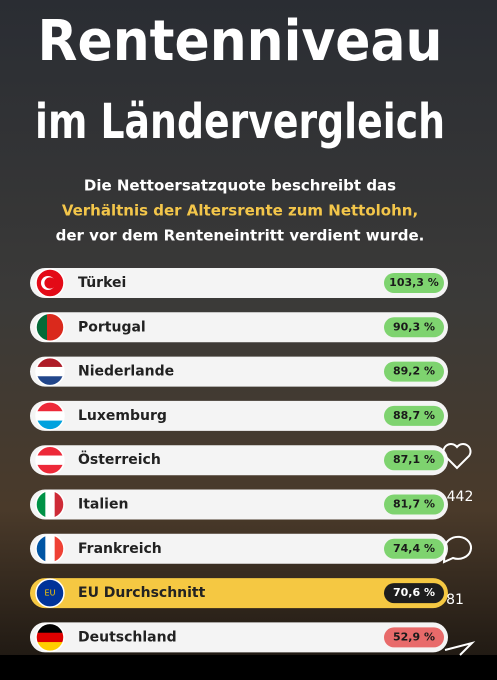 The height and width of the screenshot is (680, 497). I want to click on country-name: Luxemburg, so click(122, 416).